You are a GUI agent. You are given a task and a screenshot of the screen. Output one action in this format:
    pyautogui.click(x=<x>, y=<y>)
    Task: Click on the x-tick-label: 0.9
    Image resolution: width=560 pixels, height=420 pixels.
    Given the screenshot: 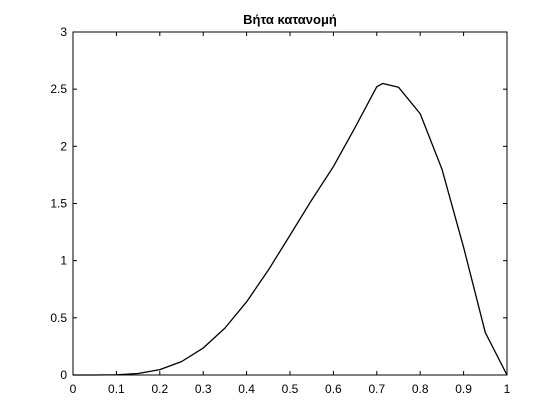 What is the action you would take?
    pyautogui.click(x=463, y=389)
    